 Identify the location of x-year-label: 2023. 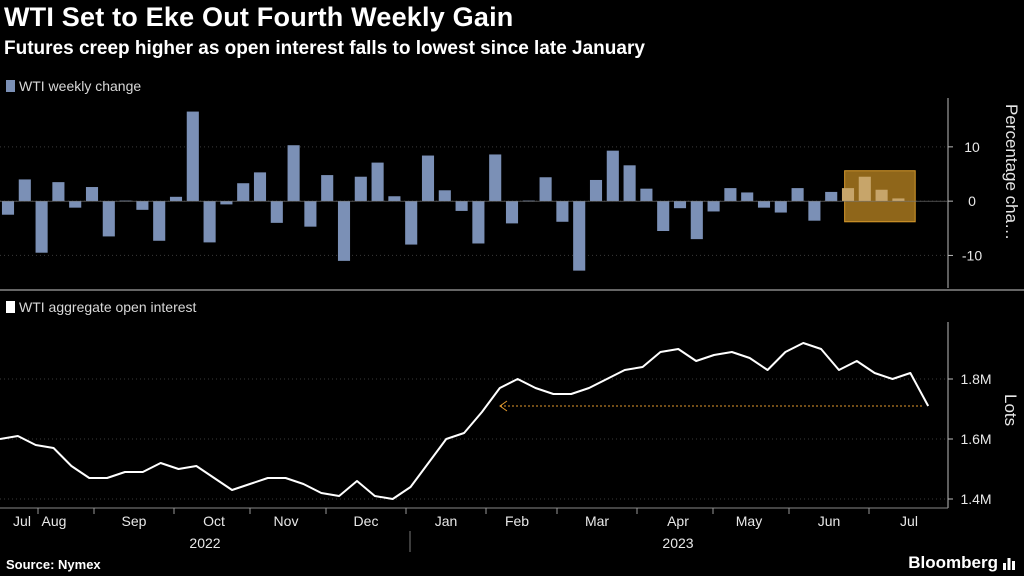
(677, 543).